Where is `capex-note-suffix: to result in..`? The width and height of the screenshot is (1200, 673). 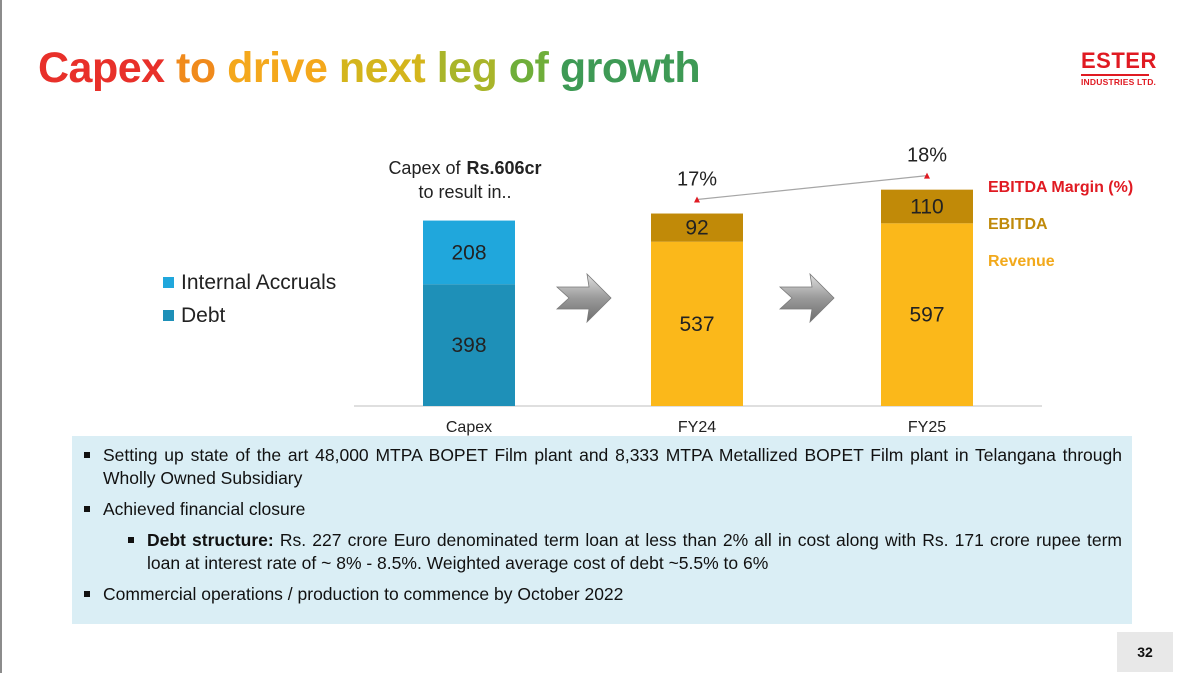
capex-note-suffix: to result in.. is located at coordinates (465, 192).